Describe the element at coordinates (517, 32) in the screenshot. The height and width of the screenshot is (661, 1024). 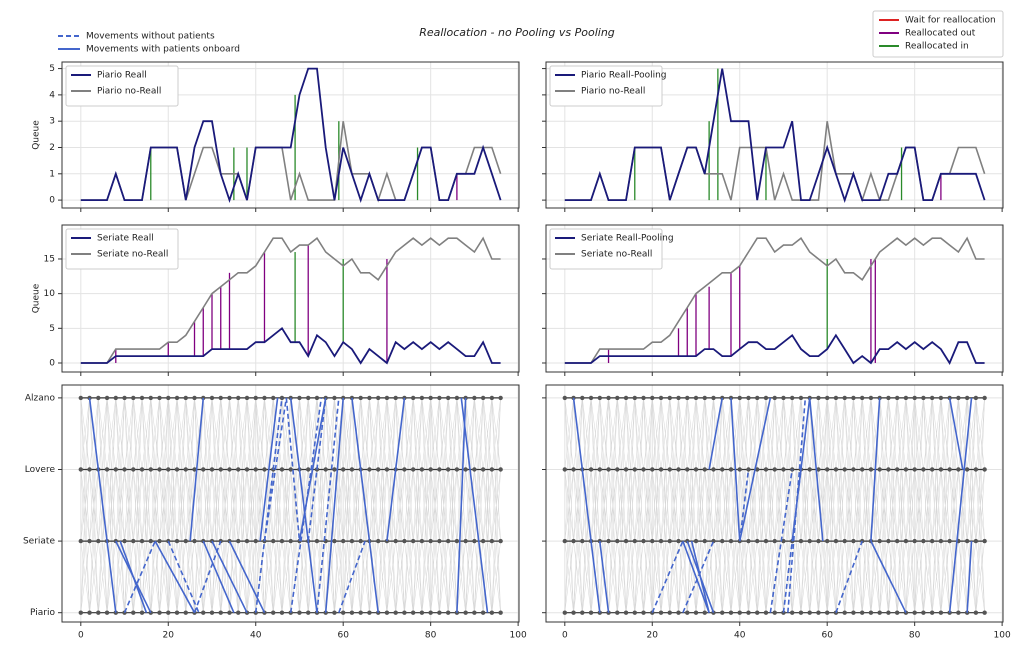
I see `figure-title: Reallocation - no Pooling vs Pooling` at that location.